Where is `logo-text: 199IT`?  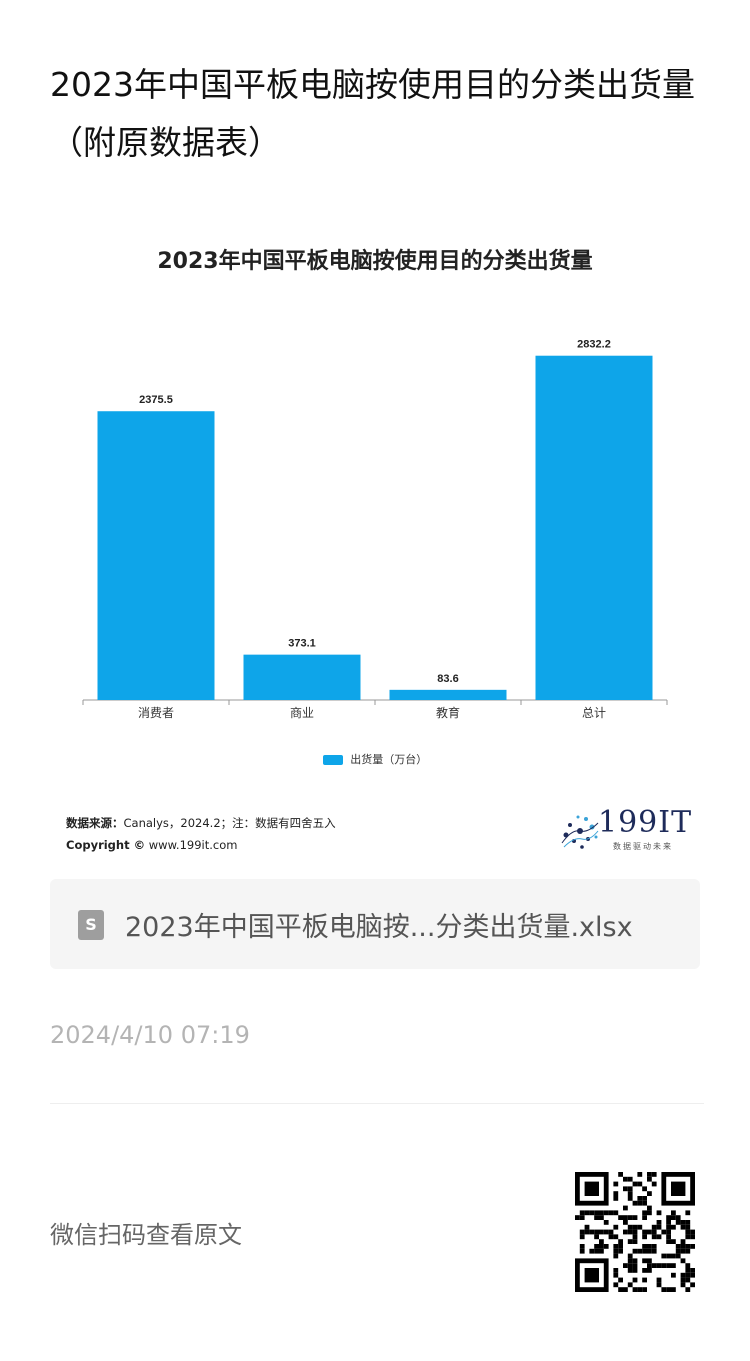
logo-text: 199IT is located at coordinates (645, 822).